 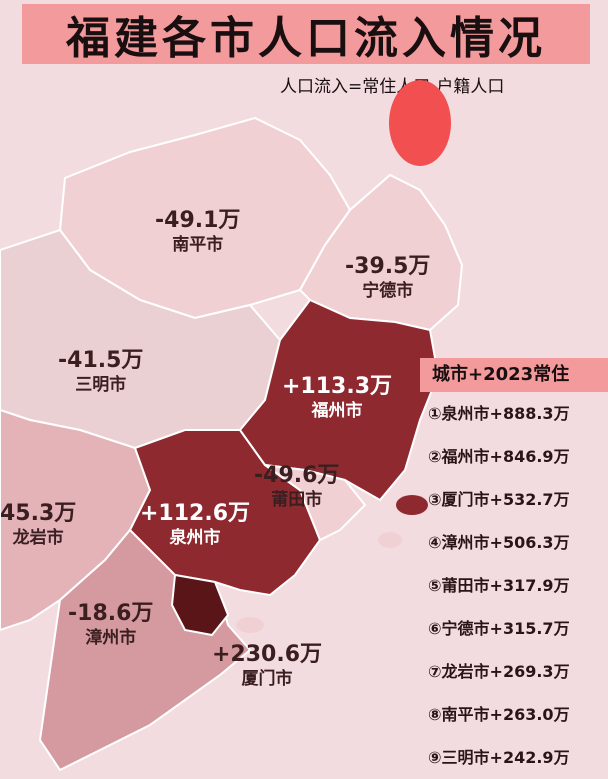 I want to click on city-value: -49.6万, so click(x=297, y=475).